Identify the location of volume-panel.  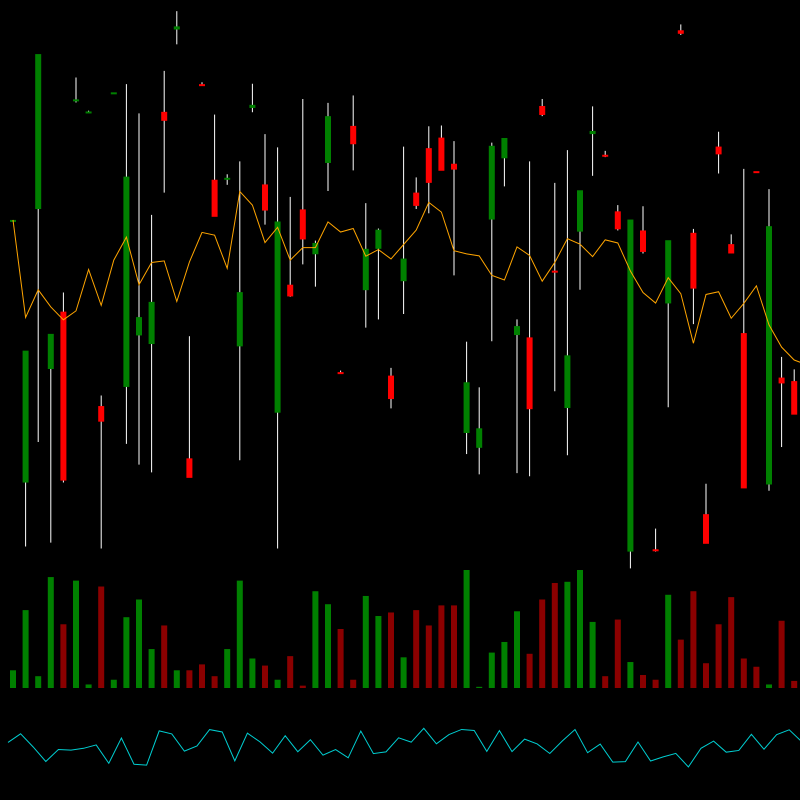
(404, 629).